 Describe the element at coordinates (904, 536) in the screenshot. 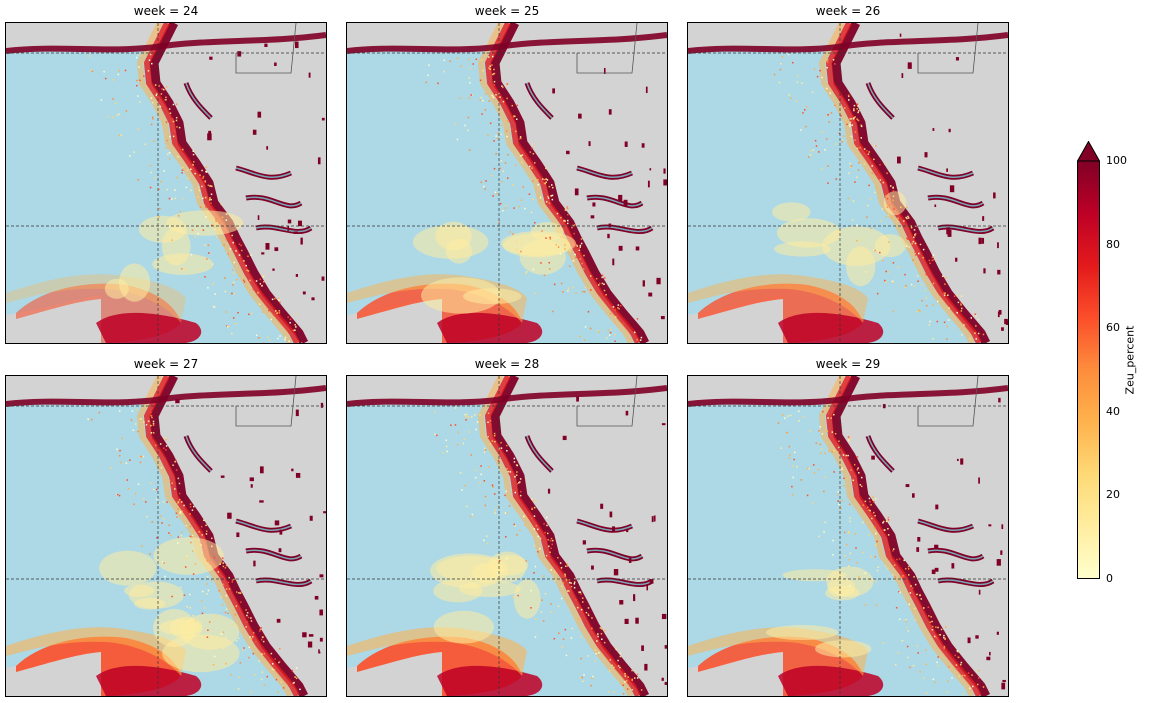

I see `coastline-mid` at that location.